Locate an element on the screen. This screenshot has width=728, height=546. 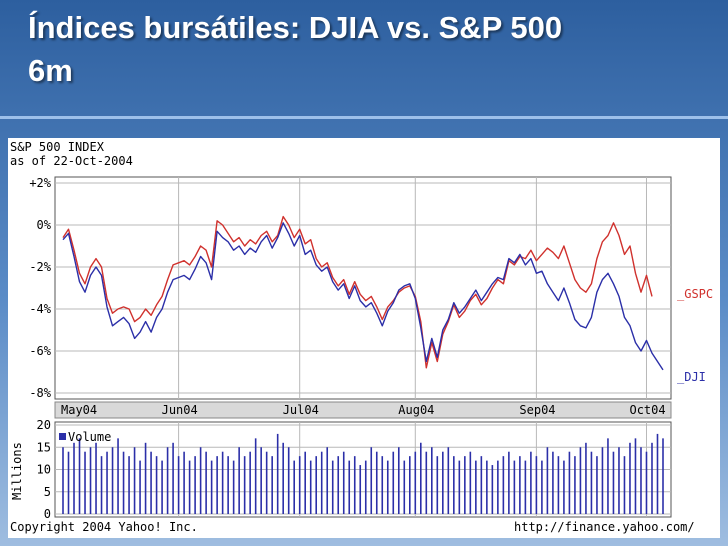
volume-tick-label: 15 is located at coordinates (44, 447).